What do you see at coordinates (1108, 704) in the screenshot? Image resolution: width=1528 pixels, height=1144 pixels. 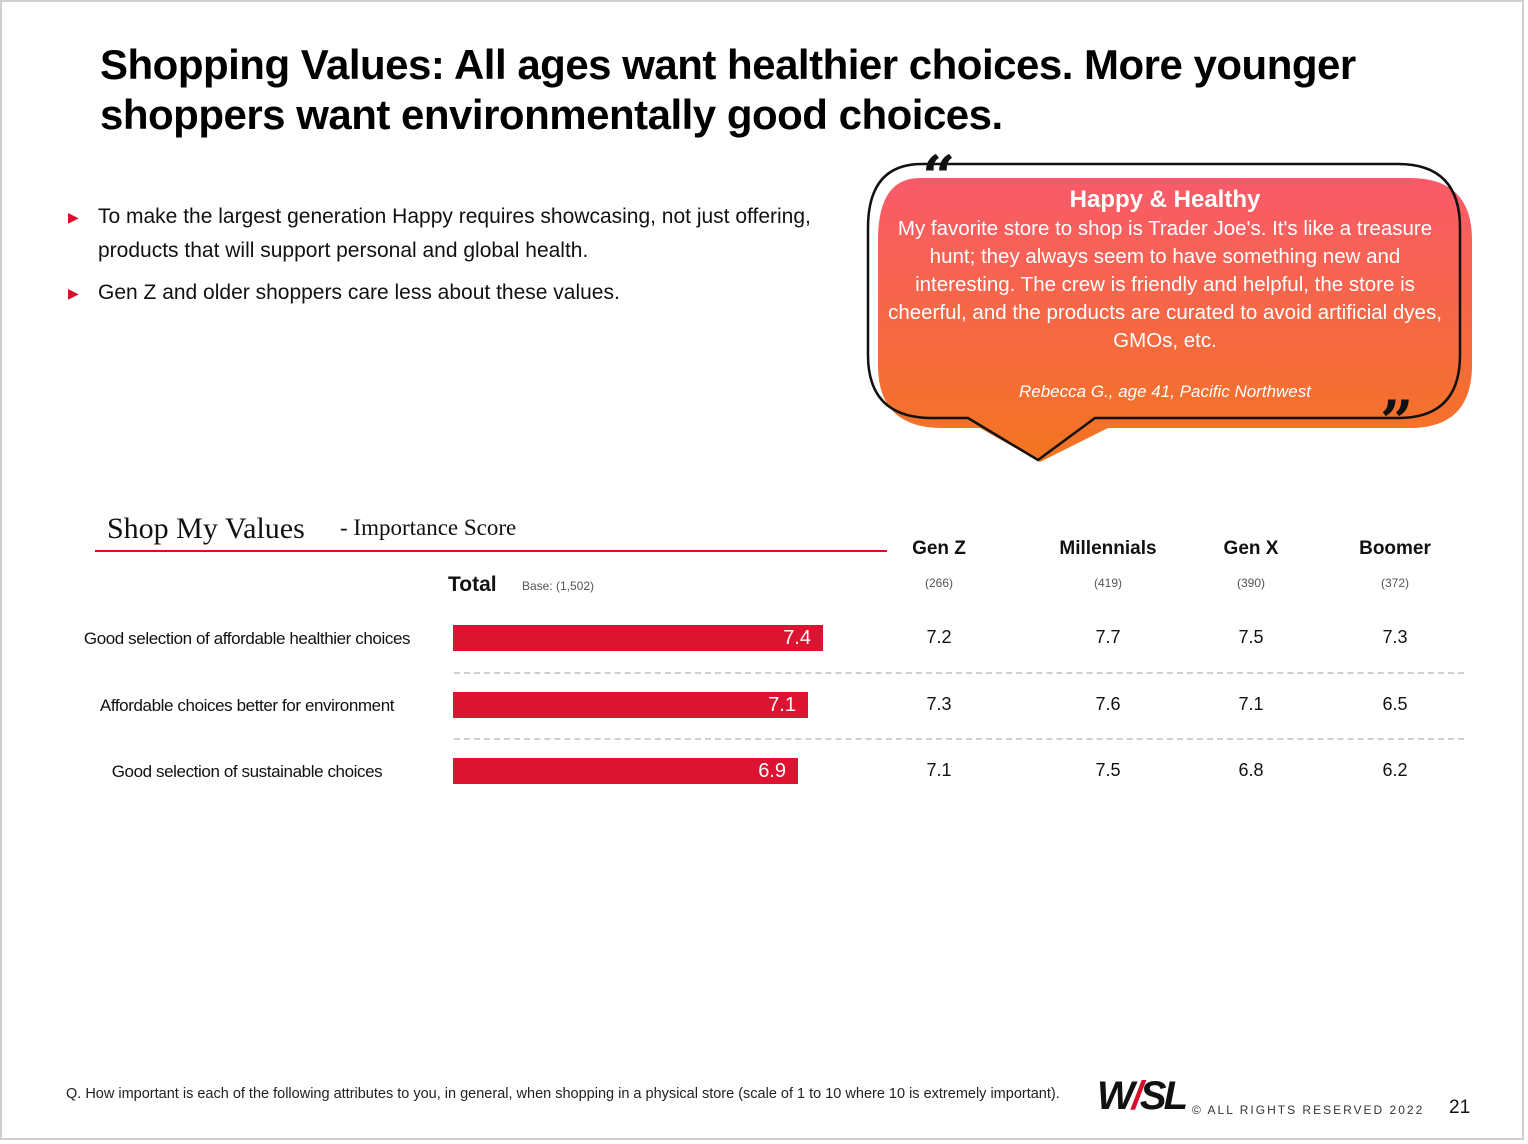 I see `generation-value: 7.6` at bounding box center [1108, 704].